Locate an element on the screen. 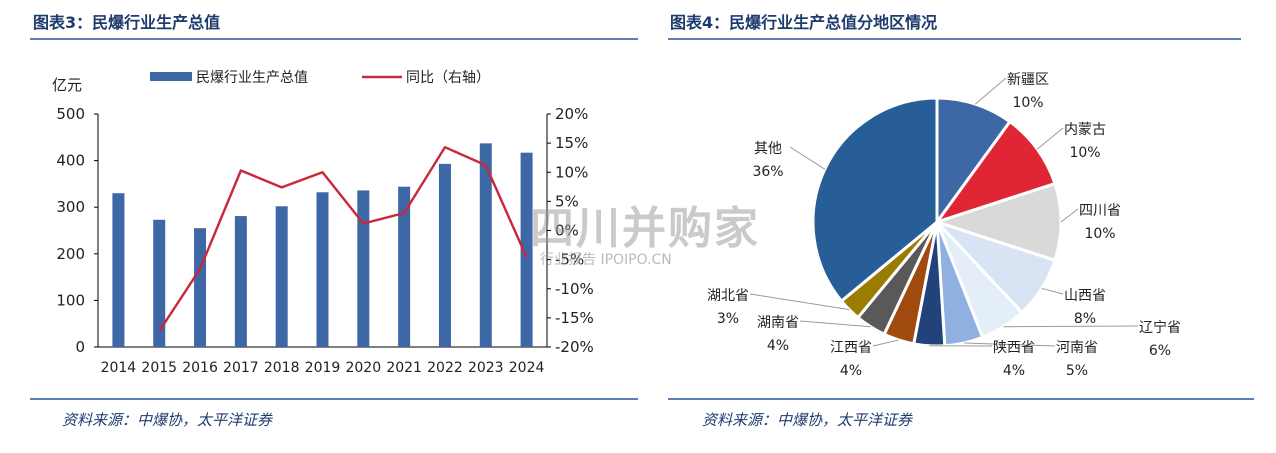  pie-category-label: 山西省 is located at coordinates (1085, 296).